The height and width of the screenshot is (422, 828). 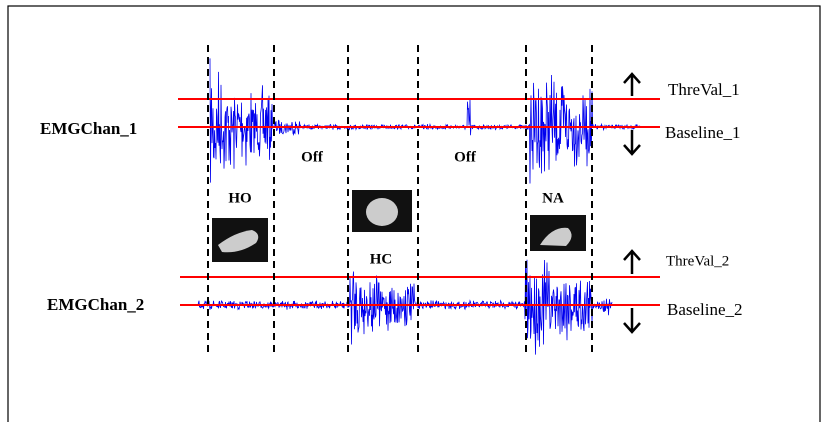 I want to click on channel-label: EMGChan_1, so click(x=88, y=128).